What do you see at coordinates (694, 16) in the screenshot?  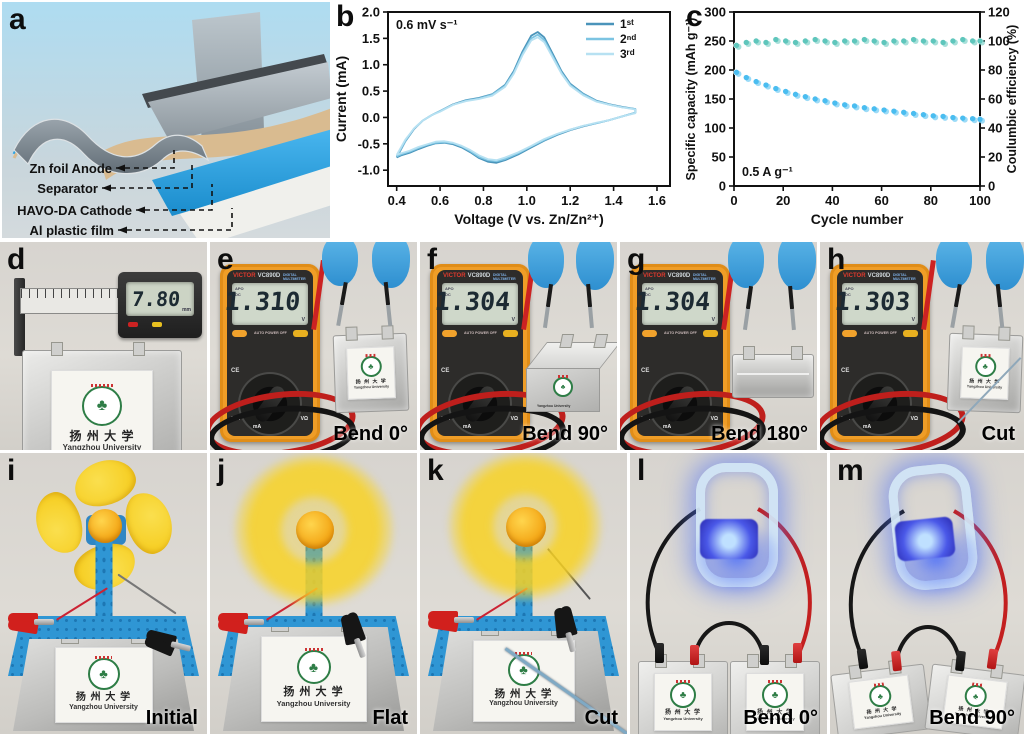 I see `panel-letter-c: c` at bounding box center [694, 16].